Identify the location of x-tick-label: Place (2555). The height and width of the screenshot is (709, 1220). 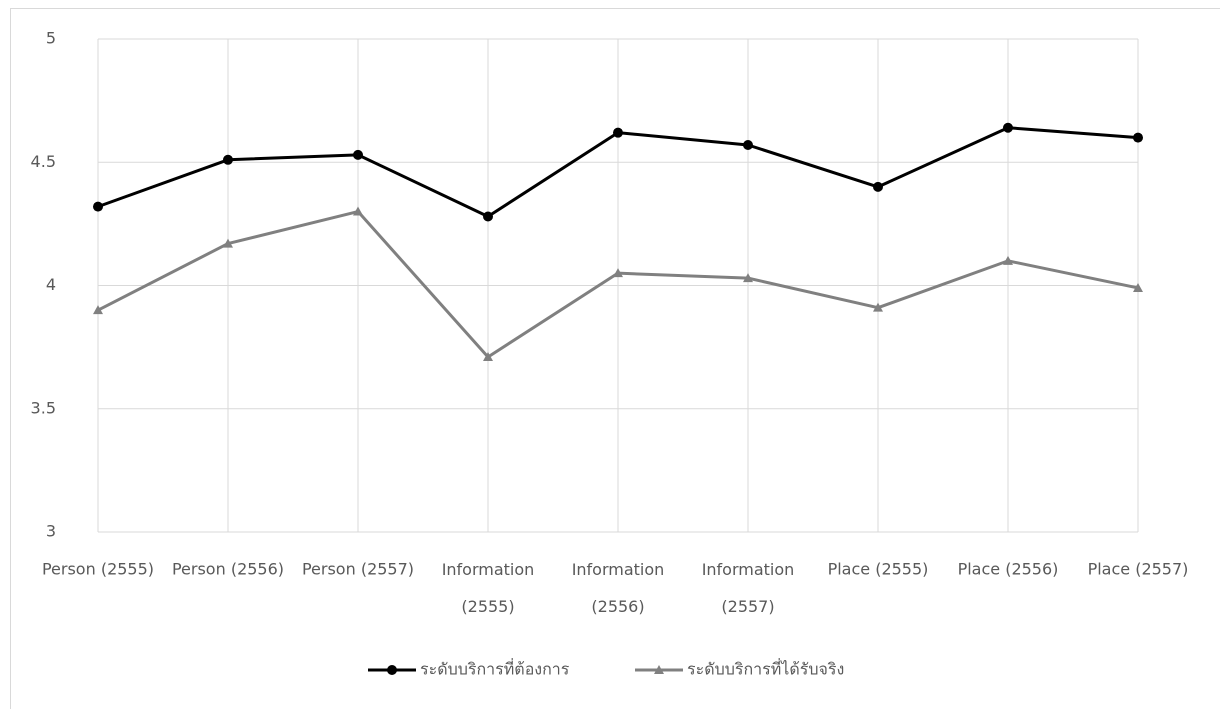
(878, 569).